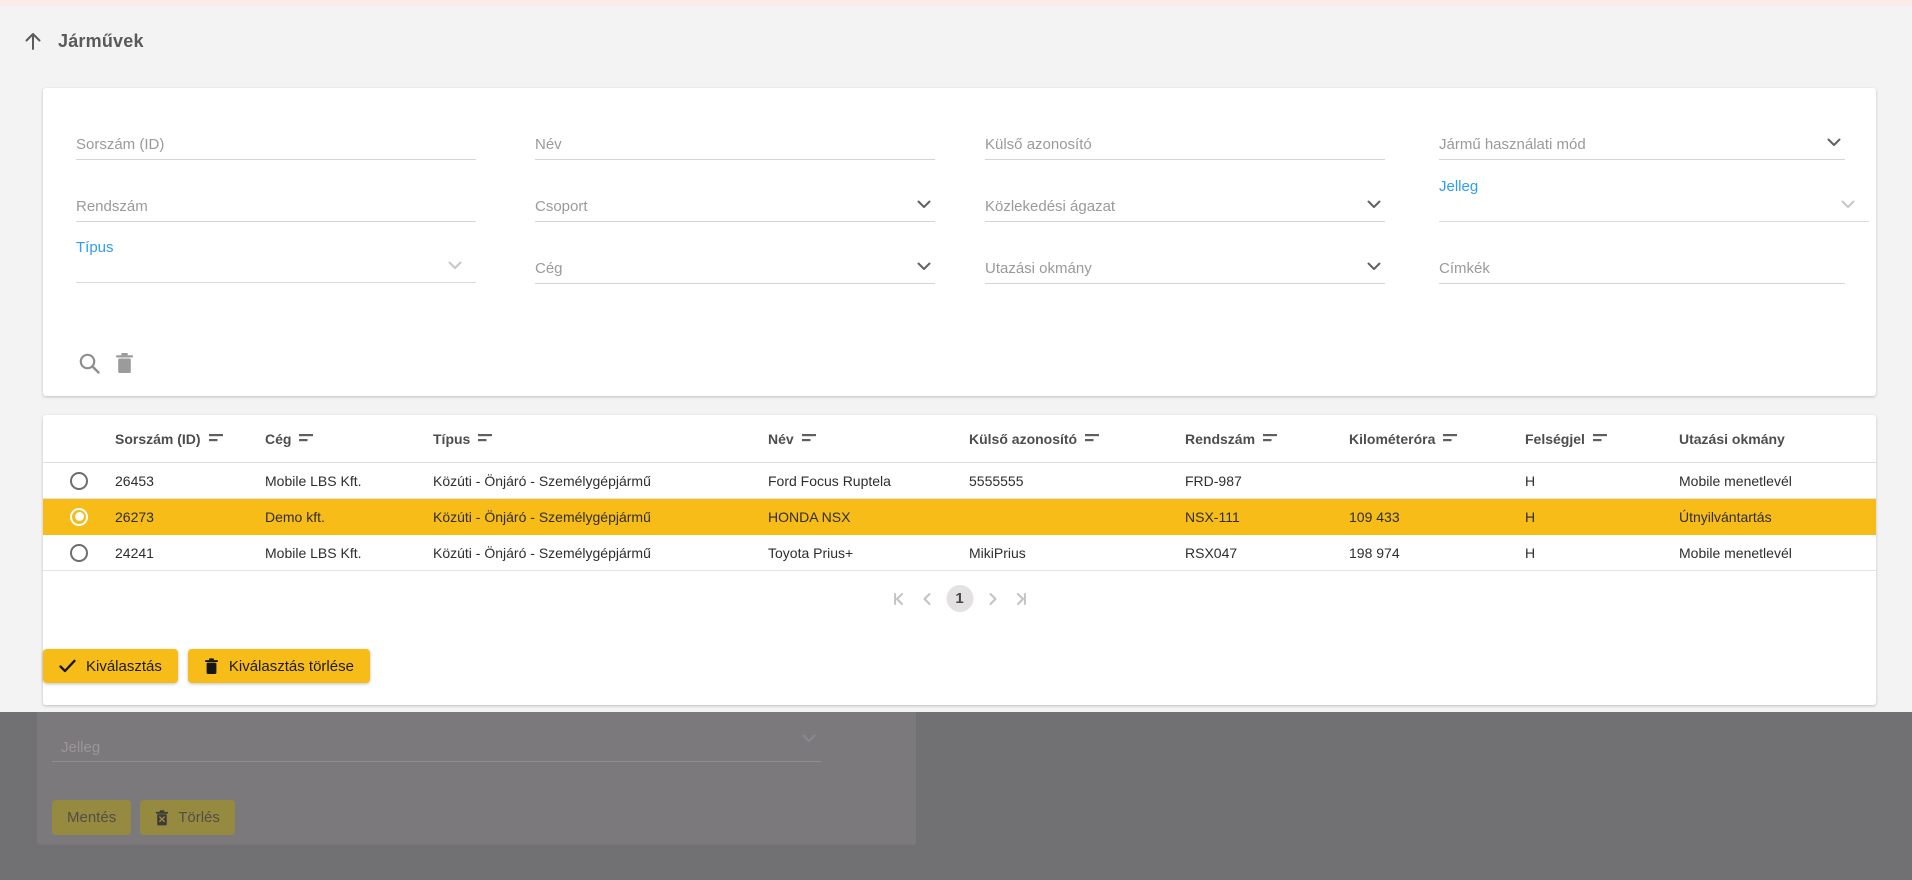 The width and height of the screenshot is (1912, 880). I want to click on filter-field-sorszam, so click(276, 137).